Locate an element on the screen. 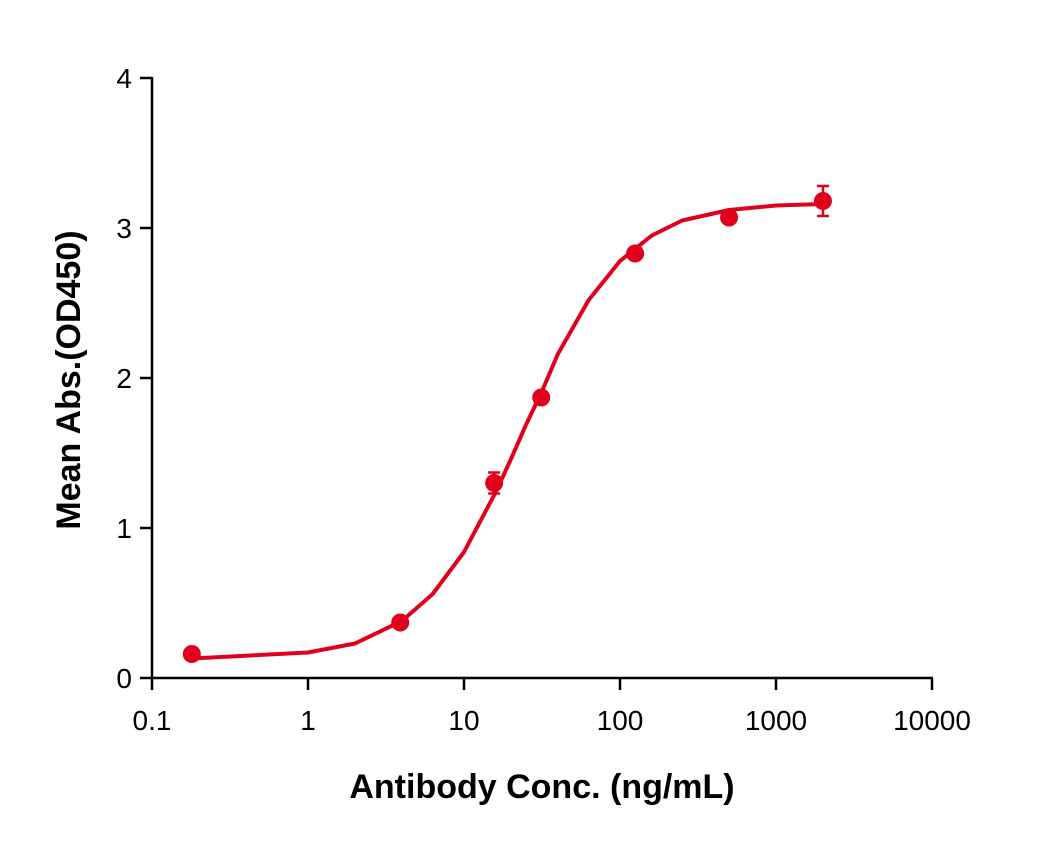 The width and height of the screenshot is (1057, 849). x-tick-label: 100 is located at coordinates (620, 720).